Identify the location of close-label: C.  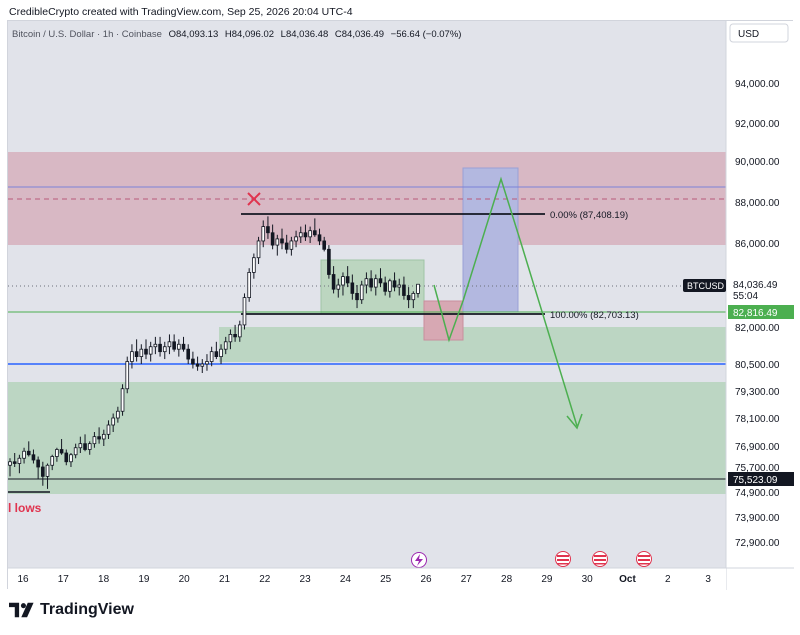
(338, 34).